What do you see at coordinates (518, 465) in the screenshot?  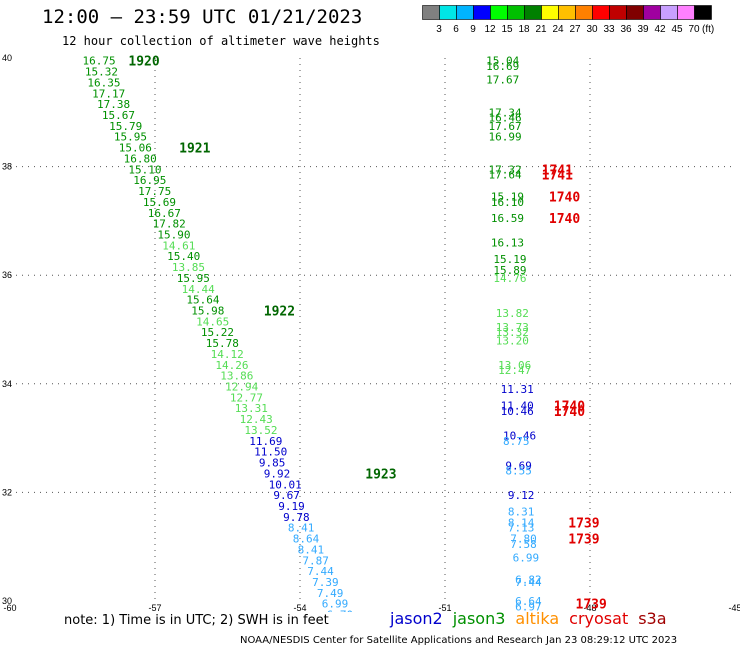 I see `wave-height-label: 9.69` at bounding box center [518, 465].